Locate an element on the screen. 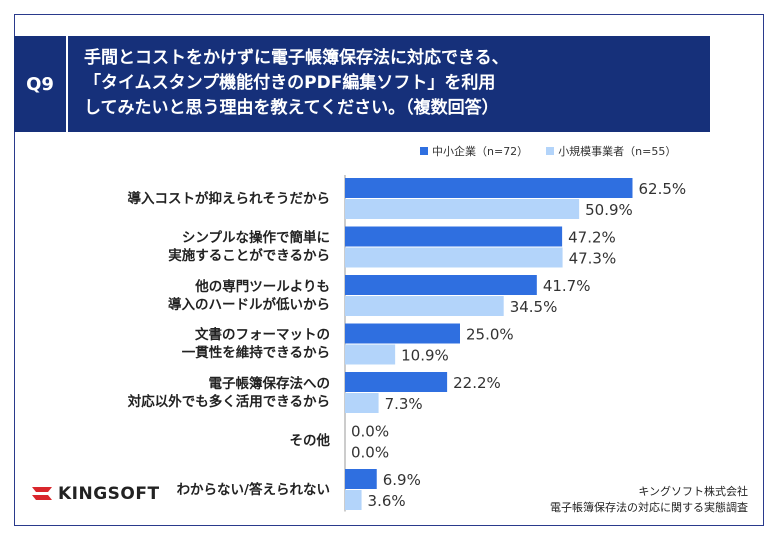  data-label-sme: 47.2% is located at coordinates (592, 238).